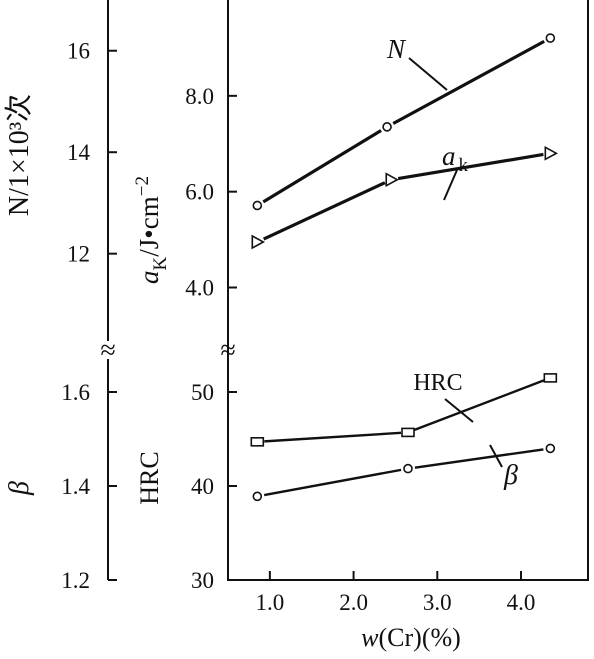 The height and width of the screenshot is (659, 594). What do you see at coordinates (396, 49) in the screenshot?
I see `n-series-annotation: N` at bounding box center [396, 49].